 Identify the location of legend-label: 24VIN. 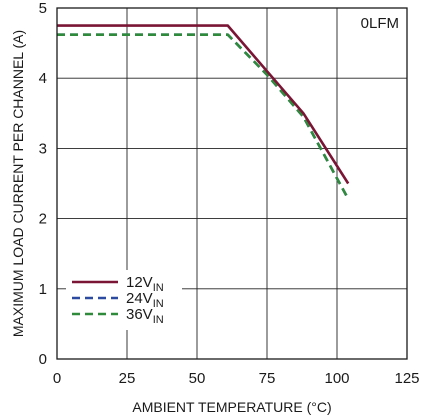
(145, 300).